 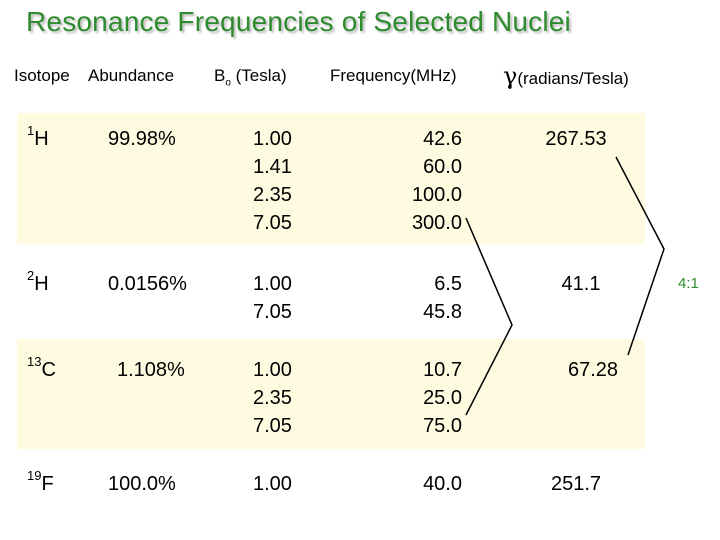 I want to click on b0-value: 1.41, so click(x=272, y=167).